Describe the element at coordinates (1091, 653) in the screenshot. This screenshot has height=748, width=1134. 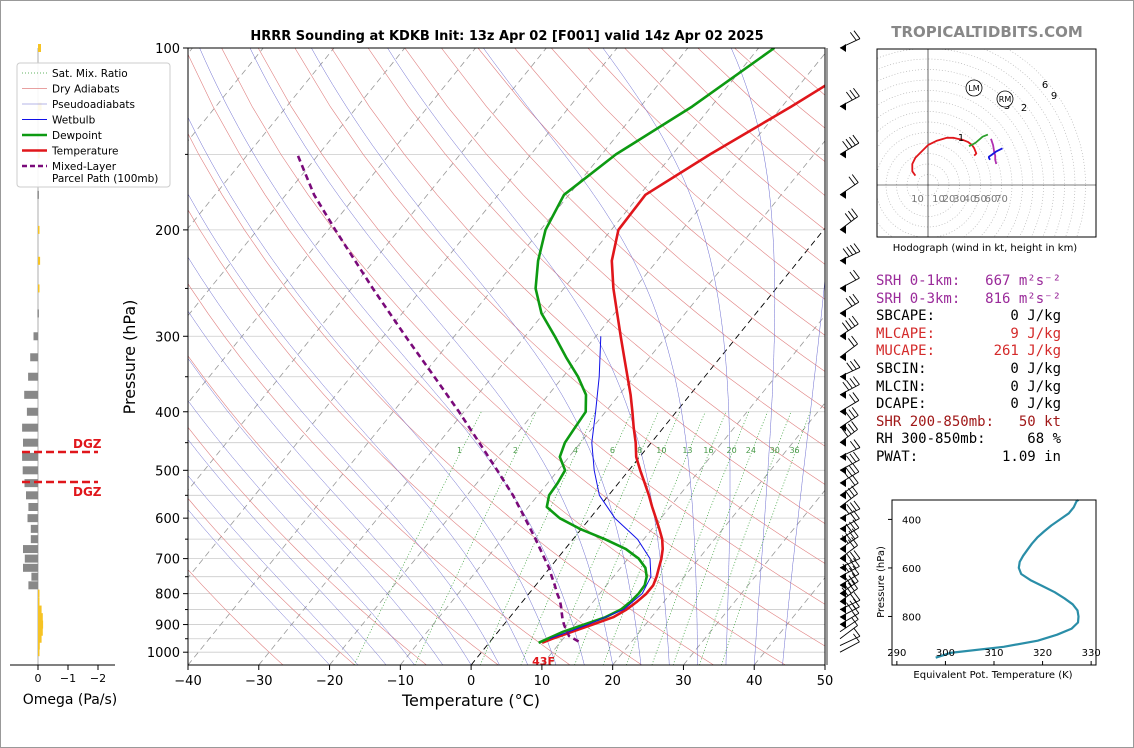
I see `theta-e-x-tick-label: 330` at that location.